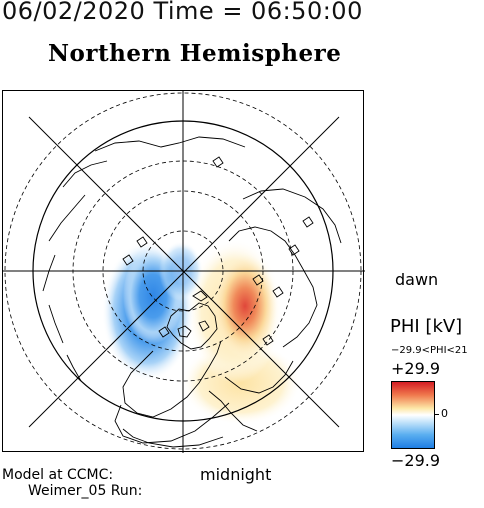  I want to click on dawn-label: dawn, so click(417, 279).